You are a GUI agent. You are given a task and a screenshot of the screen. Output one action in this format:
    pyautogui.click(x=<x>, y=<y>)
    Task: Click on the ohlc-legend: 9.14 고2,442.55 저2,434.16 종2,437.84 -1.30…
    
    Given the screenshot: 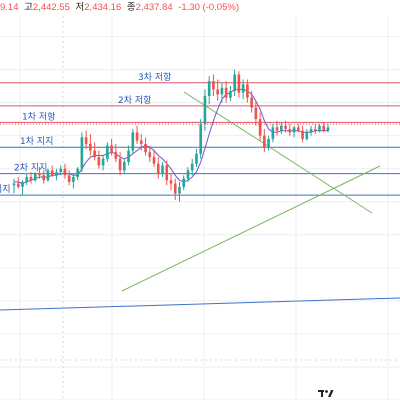 What is the action you would take?
    pyautogui.click(x=119, y=8)
    